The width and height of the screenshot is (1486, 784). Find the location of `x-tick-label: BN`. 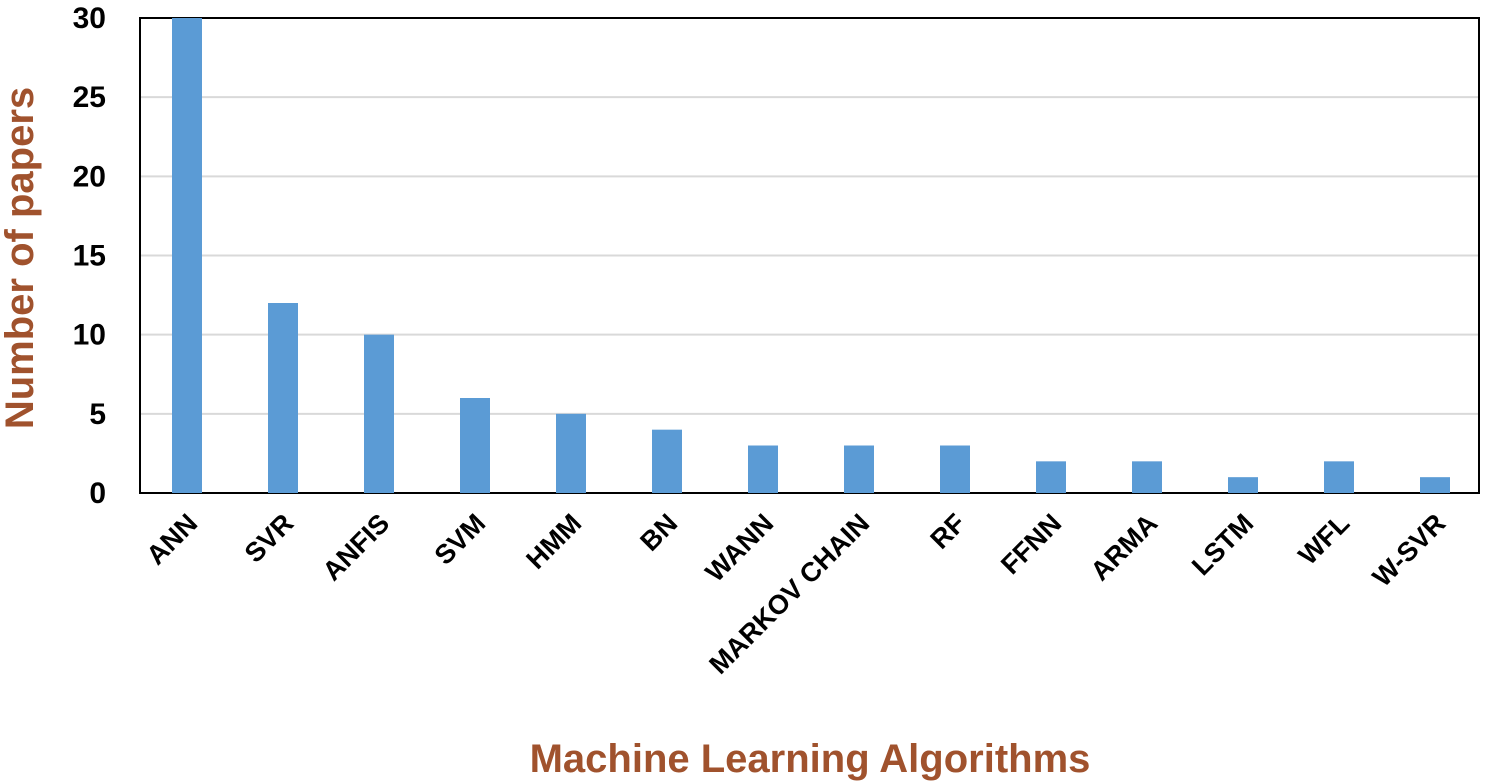

x-tick-label: BN is located at coordinates (658, 532).